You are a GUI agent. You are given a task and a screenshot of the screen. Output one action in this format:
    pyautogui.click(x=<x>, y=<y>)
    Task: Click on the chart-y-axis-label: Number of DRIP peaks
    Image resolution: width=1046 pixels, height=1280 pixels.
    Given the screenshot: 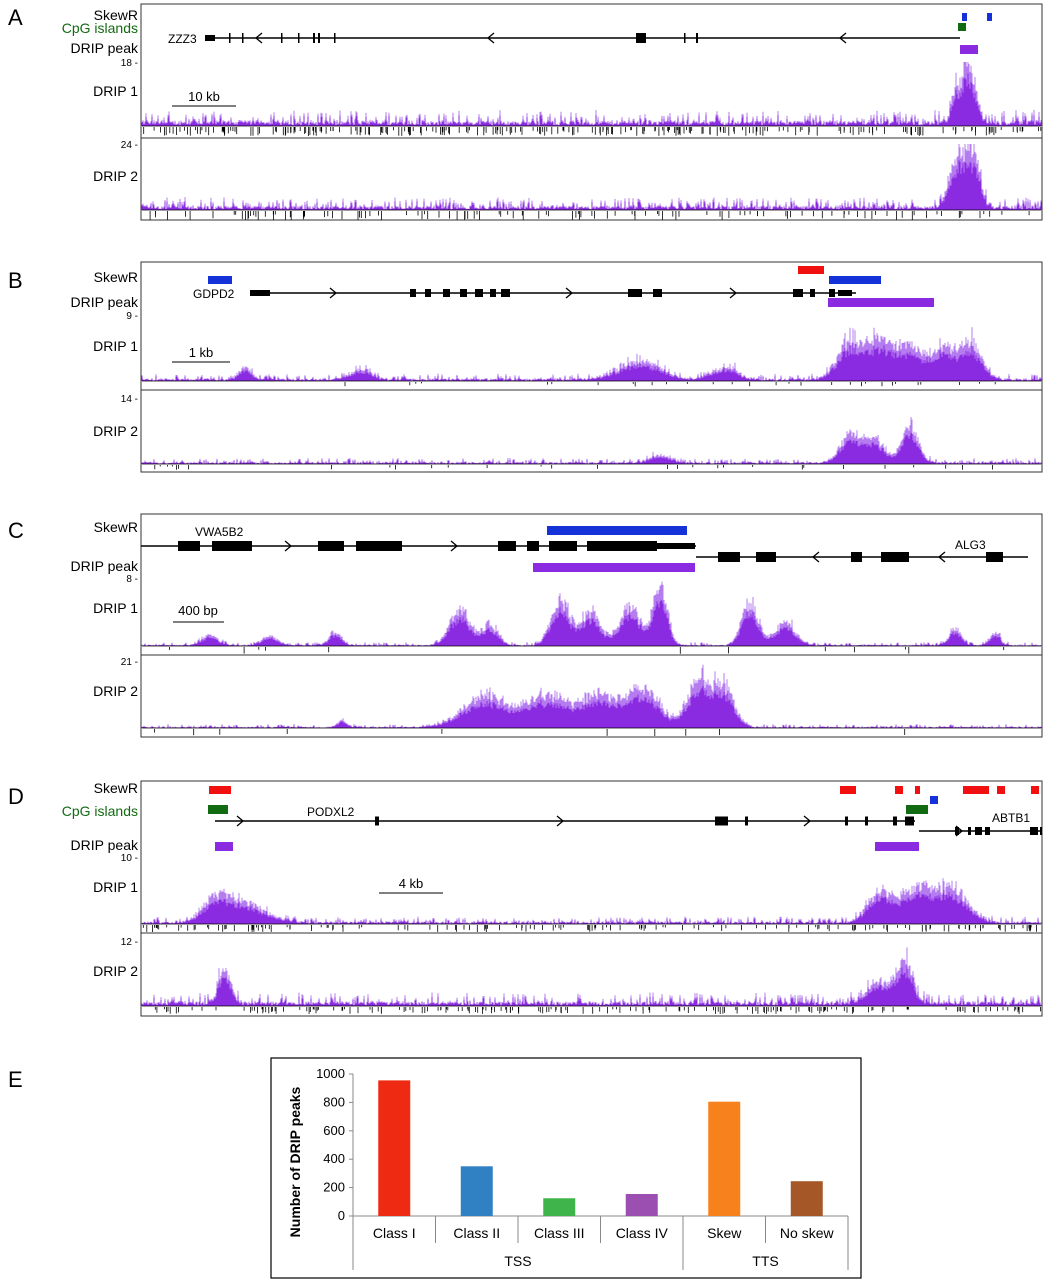 What is the action you would take?
    pyautogui.click(x=295, y=1161)
    